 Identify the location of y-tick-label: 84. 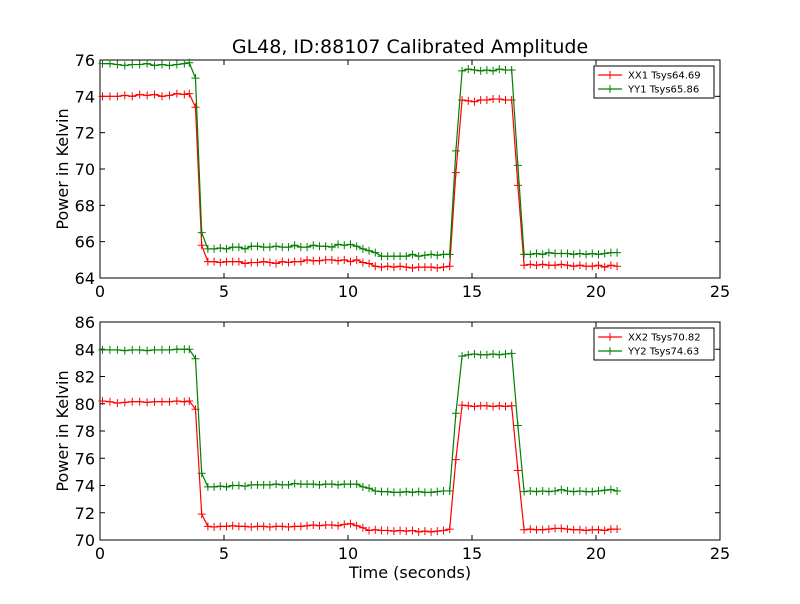
(85, 349).